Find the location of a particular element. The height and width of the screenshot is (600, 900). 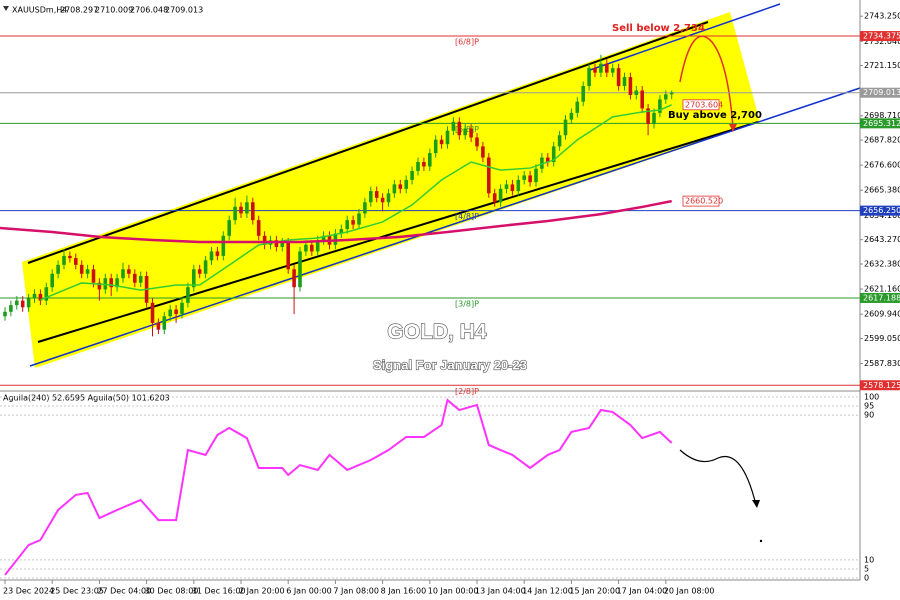

x-tick-label: 2 Jan 20:00 is located at coordinates (262, 591).